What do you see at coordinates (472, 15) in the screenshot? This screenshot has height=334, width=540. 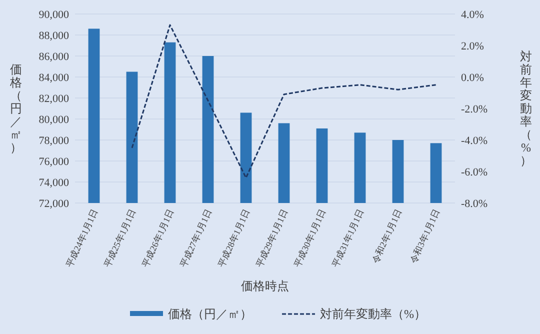 I see `y2-tick-label: 4.0%` at bounding box center [472, 15].